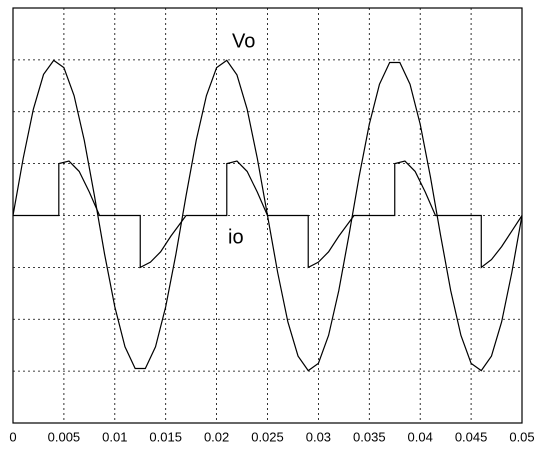 The width and height of the screenshot is (550, 455). I want to click on x-tick-label: 0.03, so click(318, 436).